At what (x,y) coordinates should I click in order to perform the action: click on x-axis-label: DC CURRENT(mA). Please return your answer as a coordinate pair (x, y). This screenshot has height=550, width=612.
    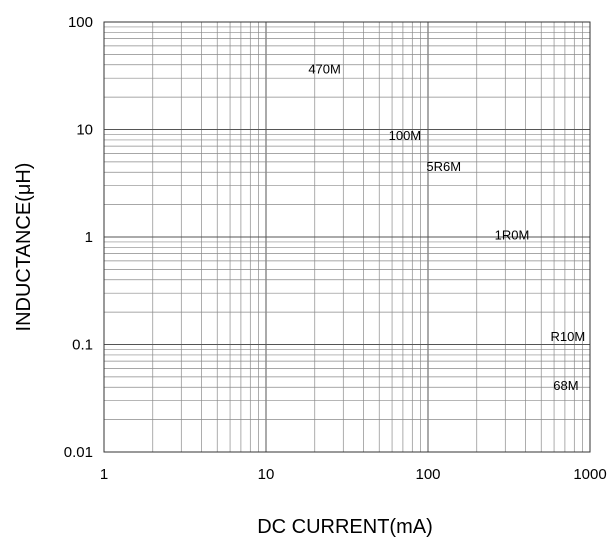
    Looking at the image, I should click on (345, 527).